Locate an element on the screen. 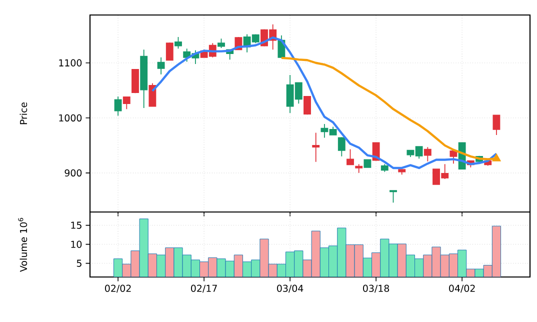 The image size is (537, 322). x-tick-label: 03/04 is located at coordinates (290, 288).